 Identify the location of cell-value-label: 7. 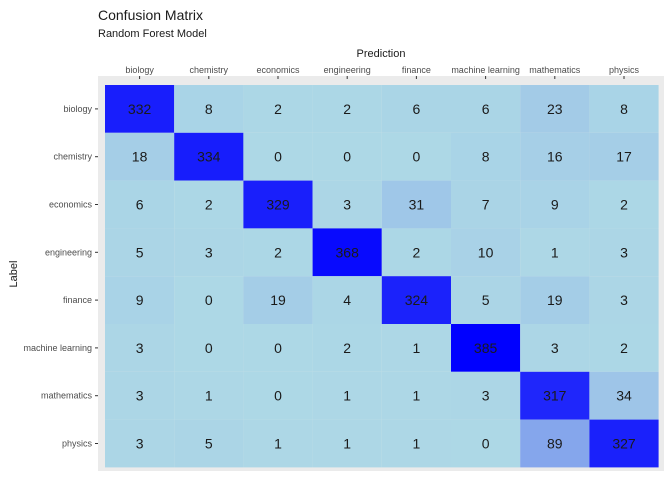
(486, 205).